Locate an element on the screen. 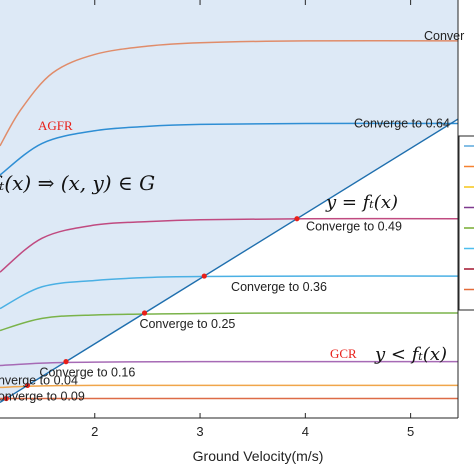 Image resolution: width=474 pixels, height=474 pixels. x-tick-label: 2 is located at coordinates (94, 431).